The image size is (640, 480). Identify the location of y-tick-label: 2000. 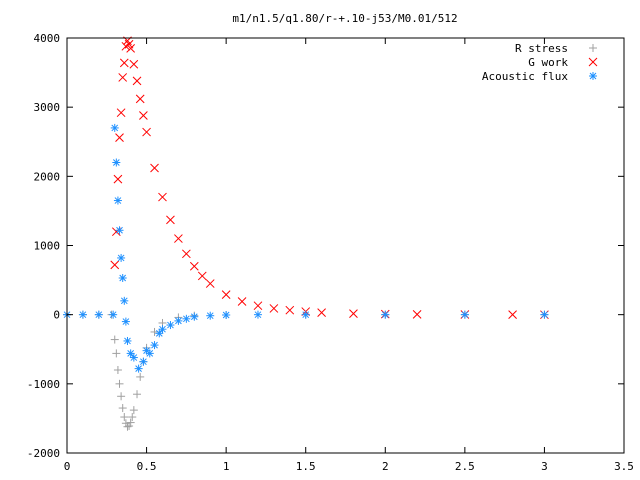
(47, 176).